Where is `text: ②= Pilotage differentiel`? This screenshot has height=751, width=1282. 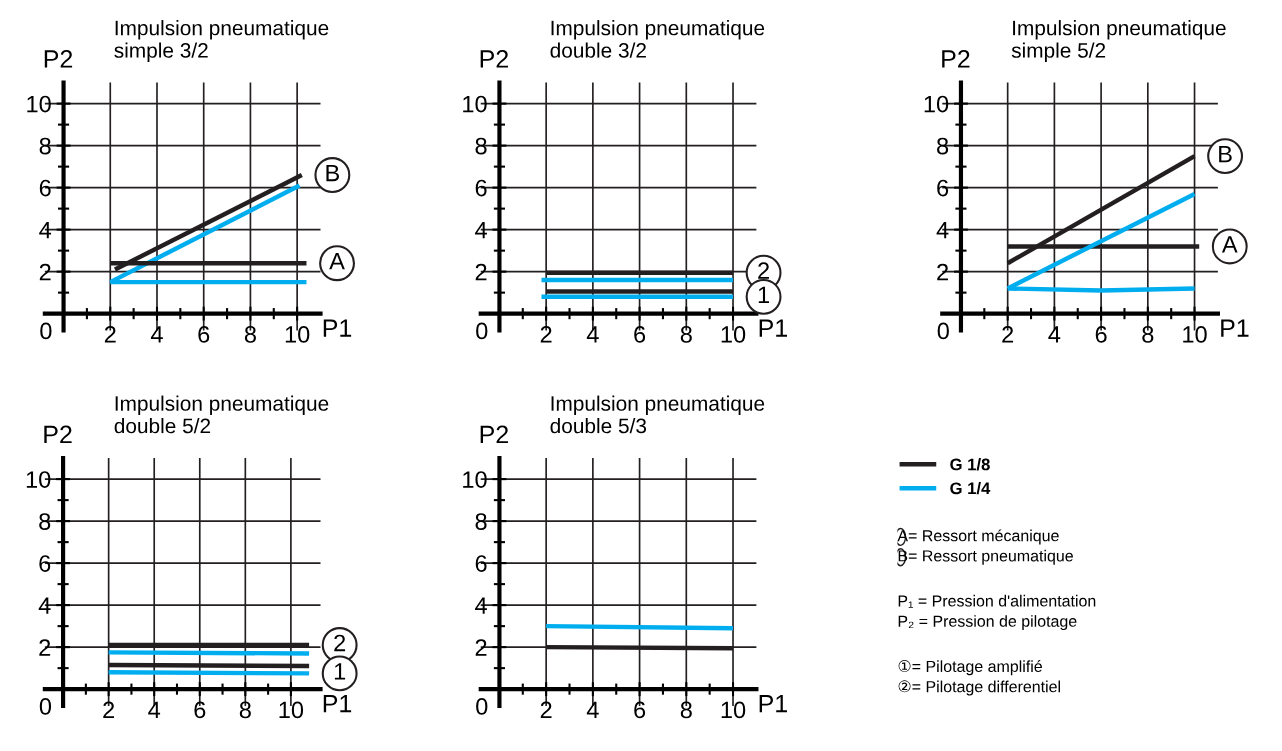 text: ②= Pilotage differentiel is located at coordinates (979, 688).